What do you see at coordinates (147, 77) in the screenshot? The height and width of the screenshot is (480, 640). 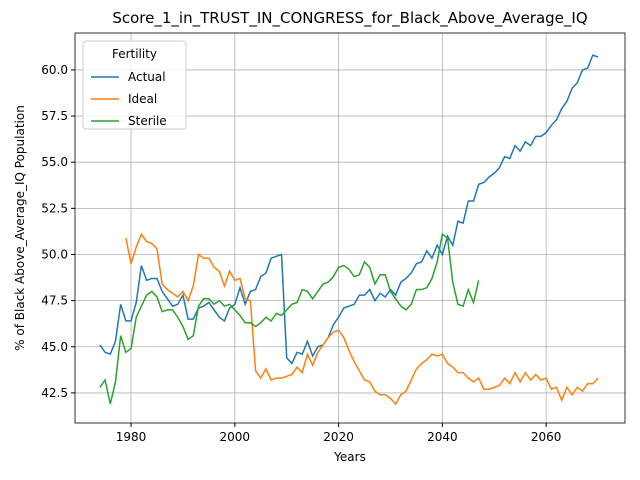 I see `legend-label: Actual` at bounding box center [147, 77].